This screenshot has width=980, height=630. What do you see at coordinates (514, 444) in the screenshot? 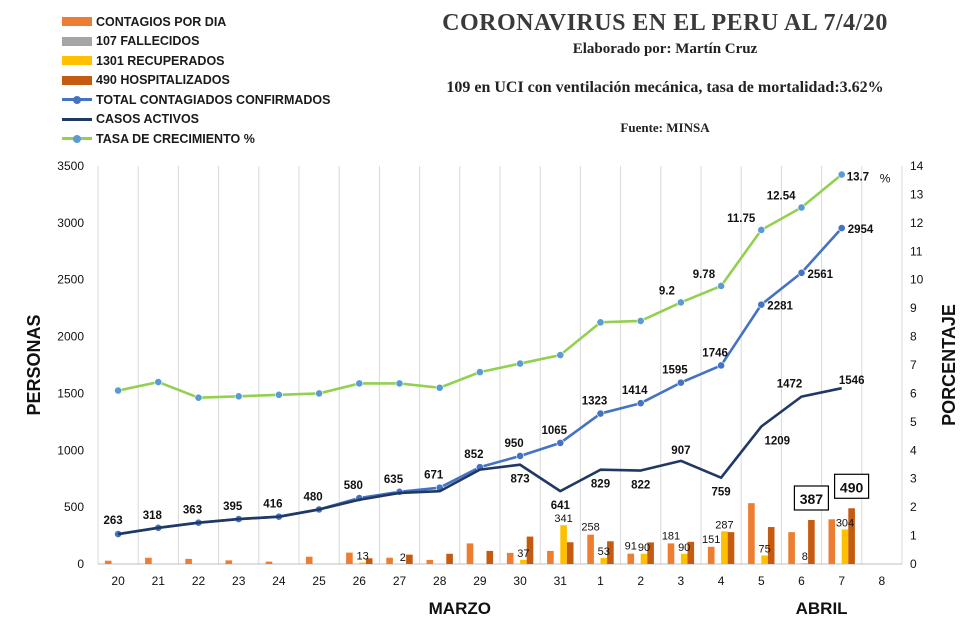
I see `data-label-total: 950` at bounding box center [514, 444].